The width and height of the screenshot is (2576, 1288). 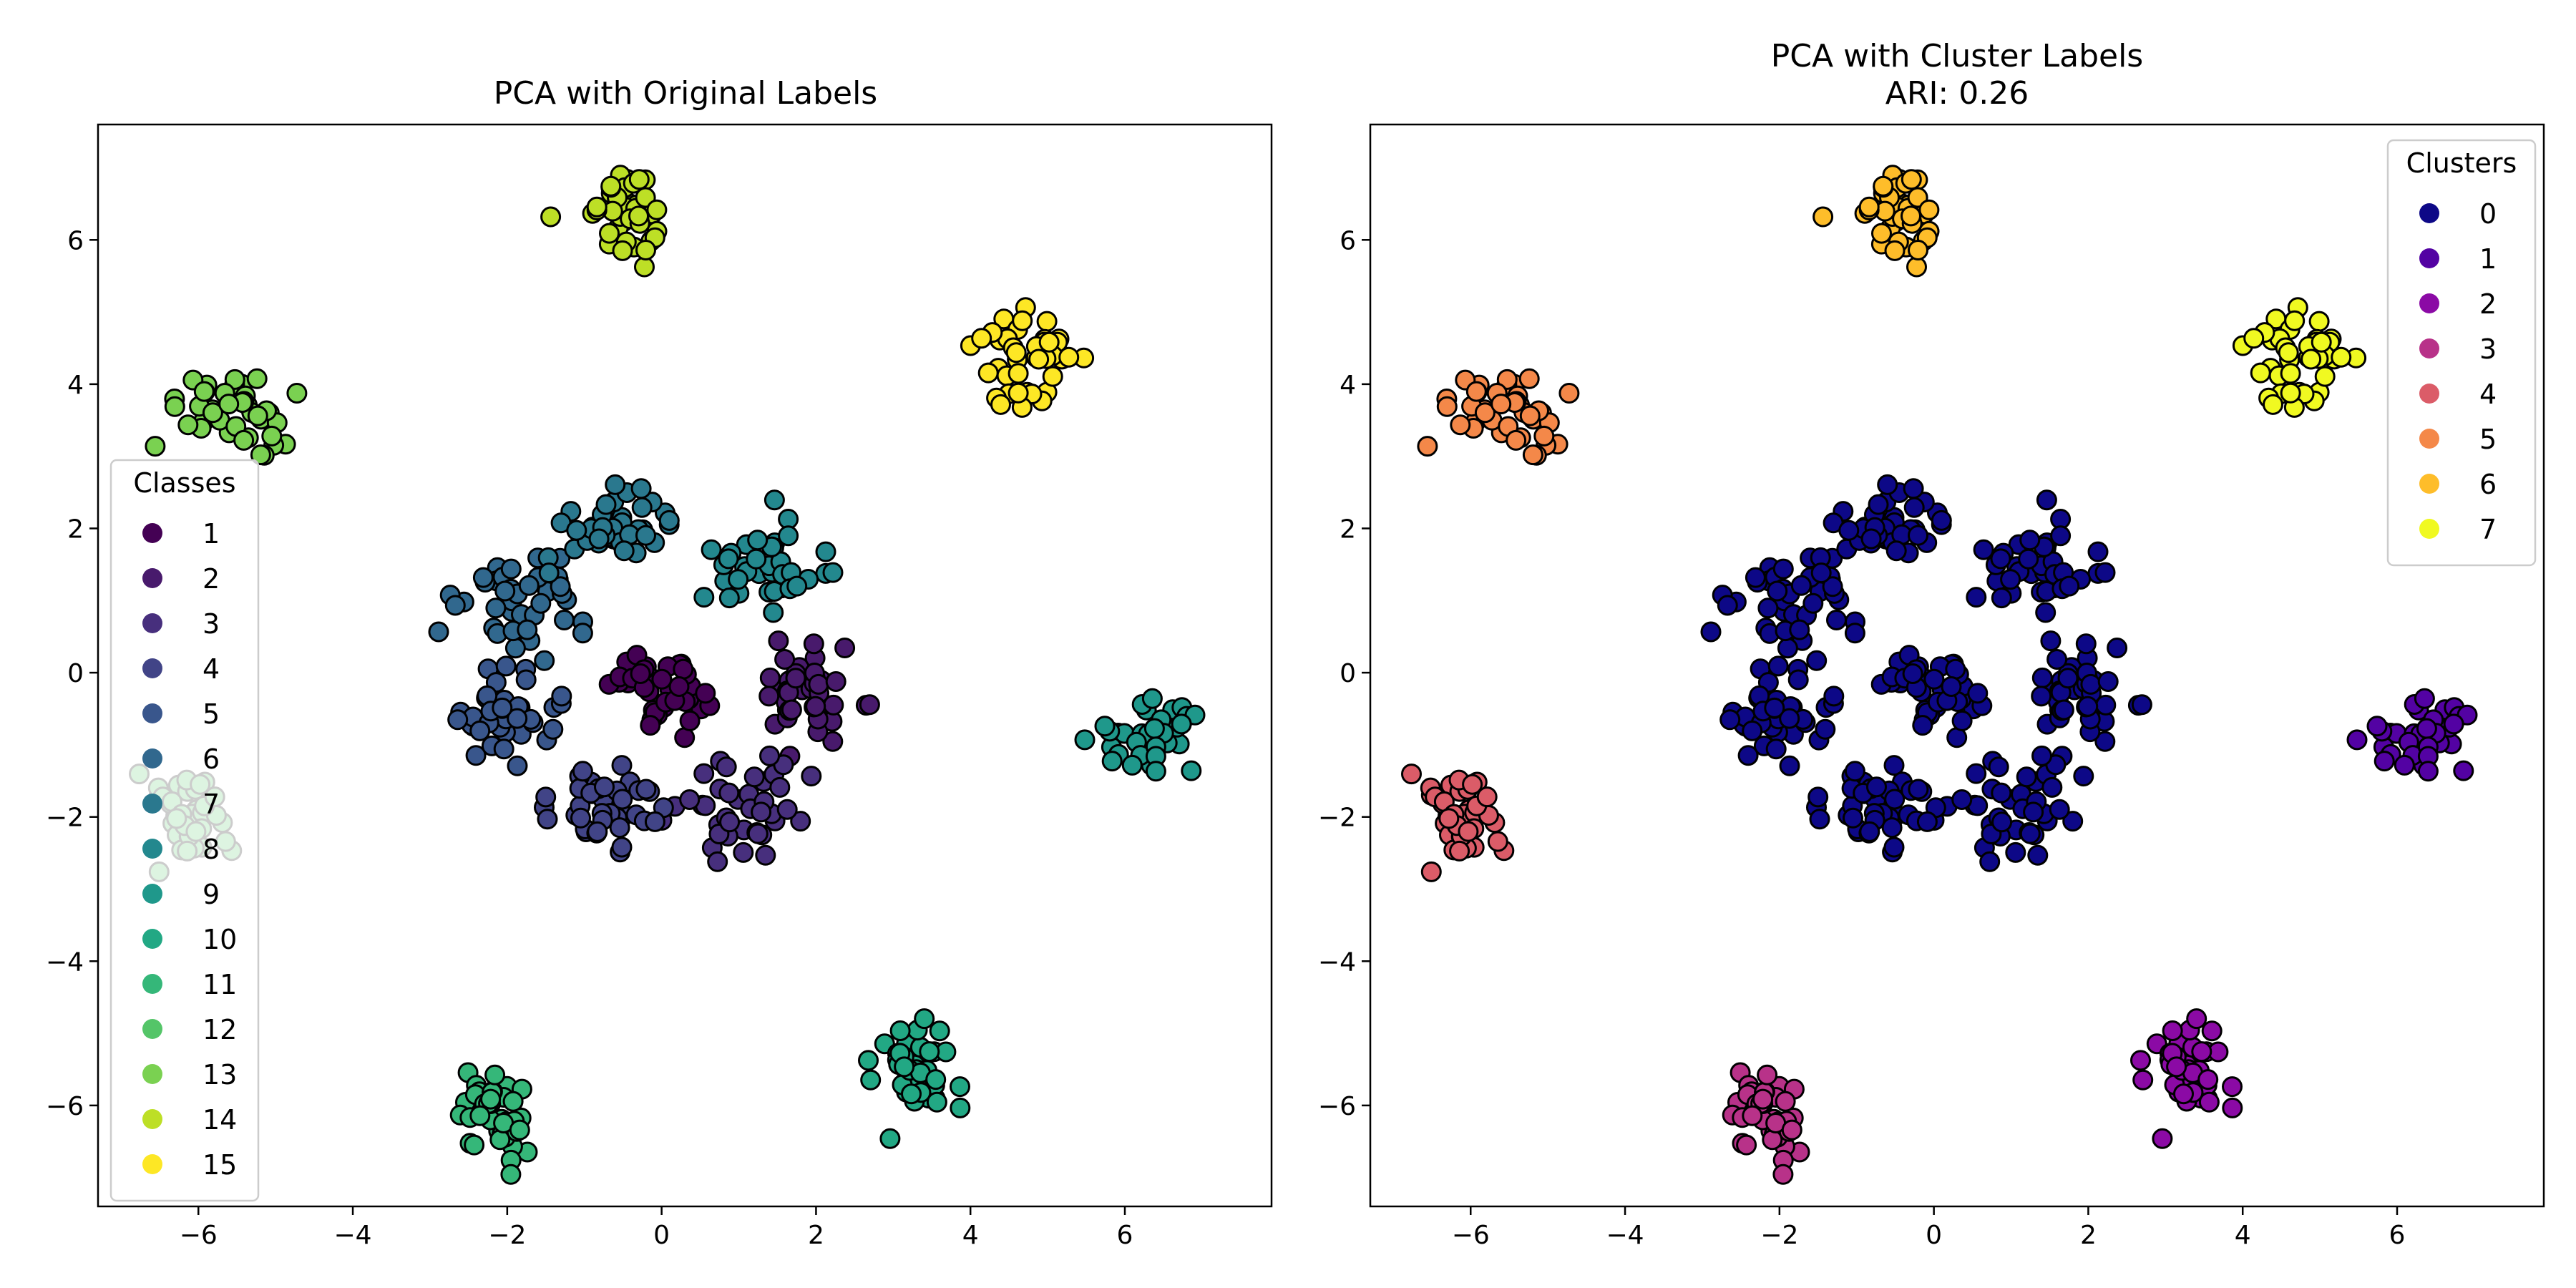 I want to click on legend-clusters: Clusters 0 1 2 3 4 5 6 7, so click(x=2461, y=353).